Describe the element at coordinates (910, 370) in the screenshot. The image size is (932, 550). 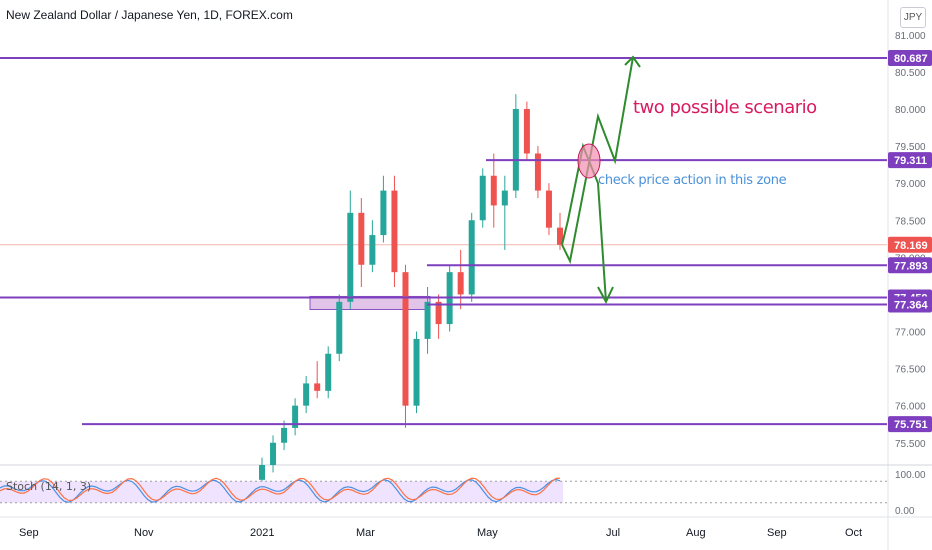
I see `y-tick-label: 76.500` at that location.